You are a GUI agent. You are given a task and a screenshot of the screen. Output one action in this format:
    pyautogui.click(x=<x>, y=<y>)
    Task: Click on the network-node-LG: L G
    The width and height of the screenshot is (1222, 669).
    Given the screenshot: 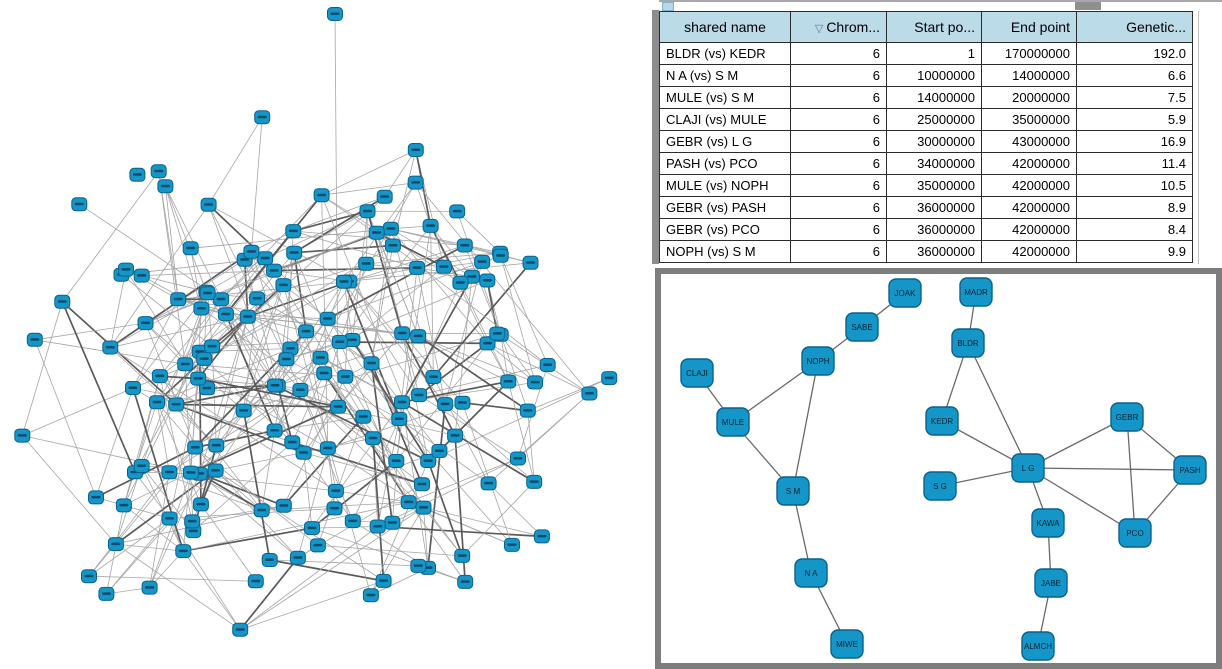 What is the action you would take?
    pyautogui.click(x=1028, y=468)
    